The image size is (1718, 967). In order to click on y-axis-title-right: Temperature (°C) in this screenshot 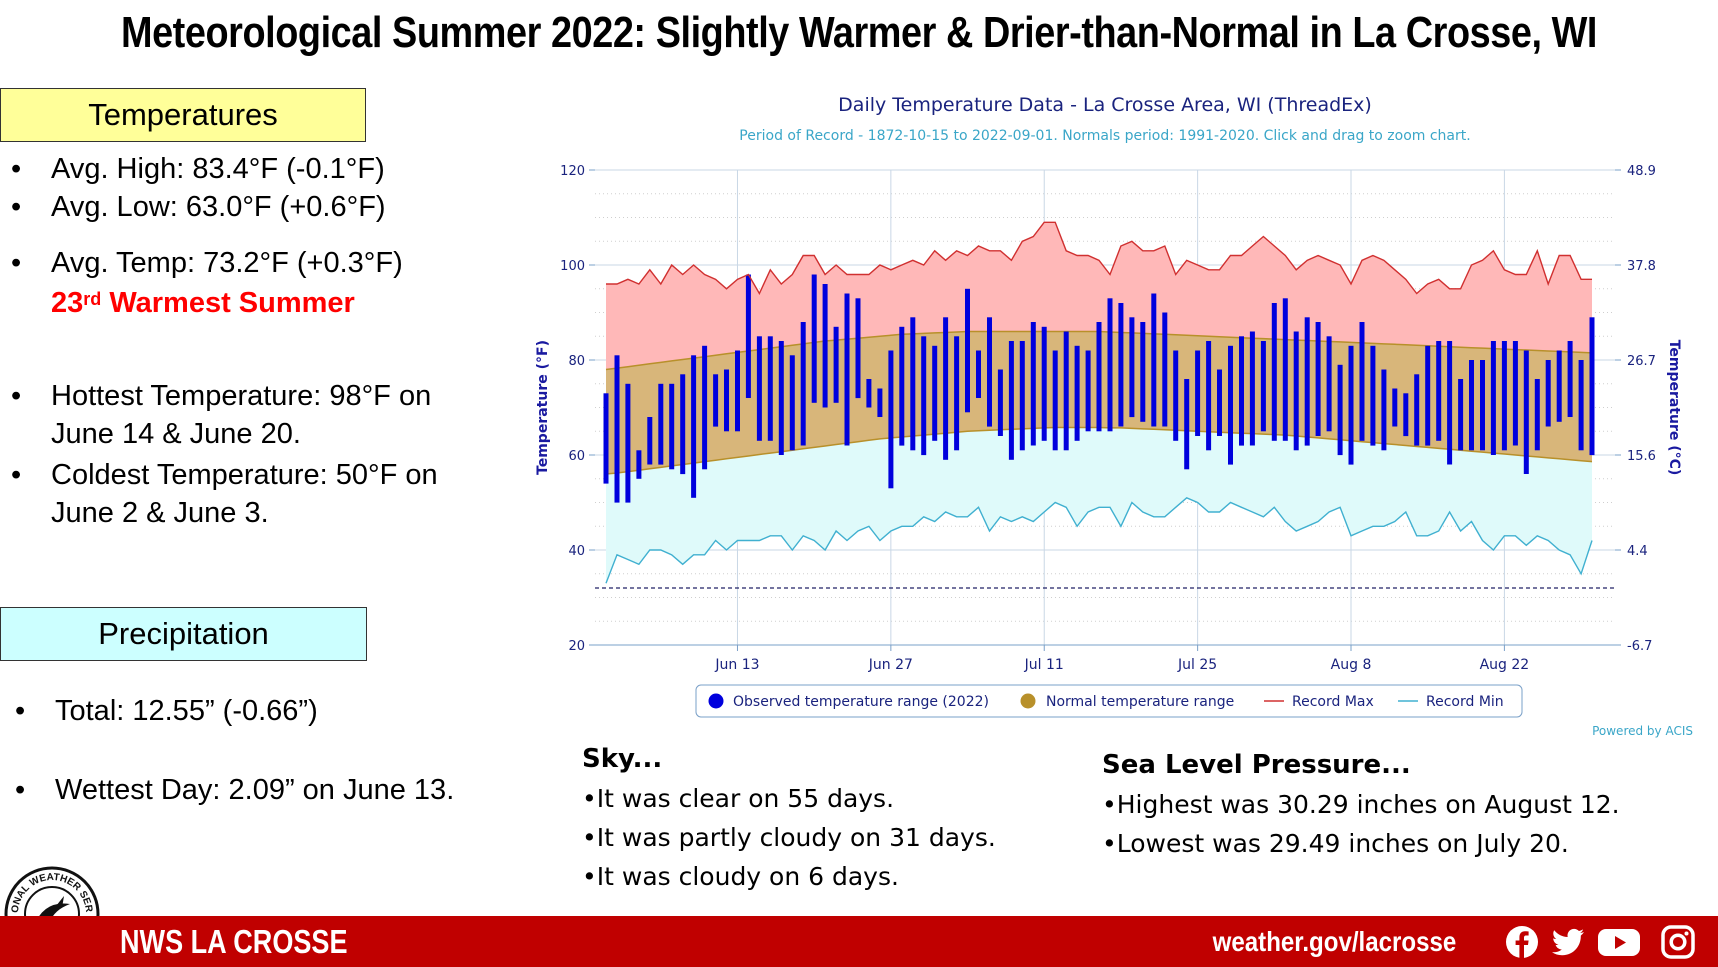, I will do `click(1674, 408)`.